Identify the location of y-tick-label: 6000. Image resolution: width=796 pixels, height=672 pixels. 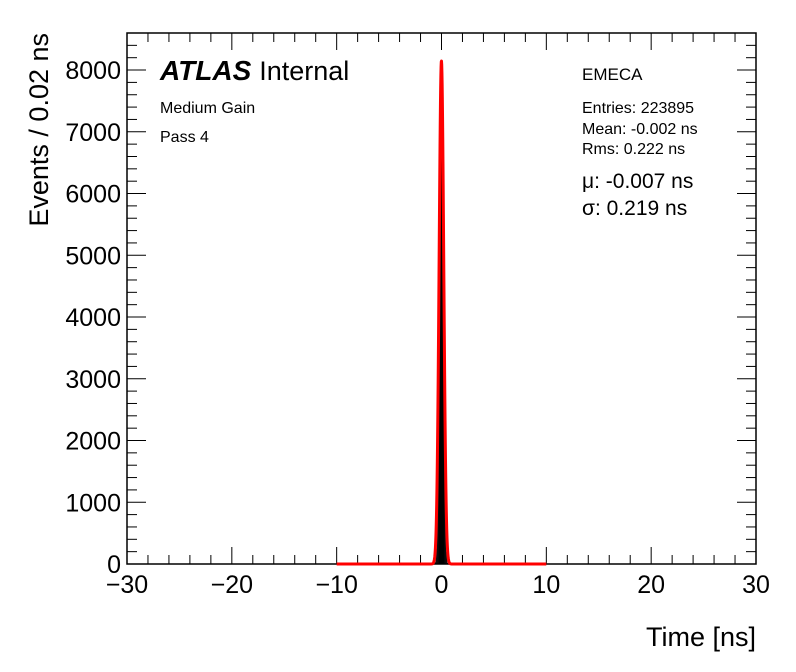
(93, 195).